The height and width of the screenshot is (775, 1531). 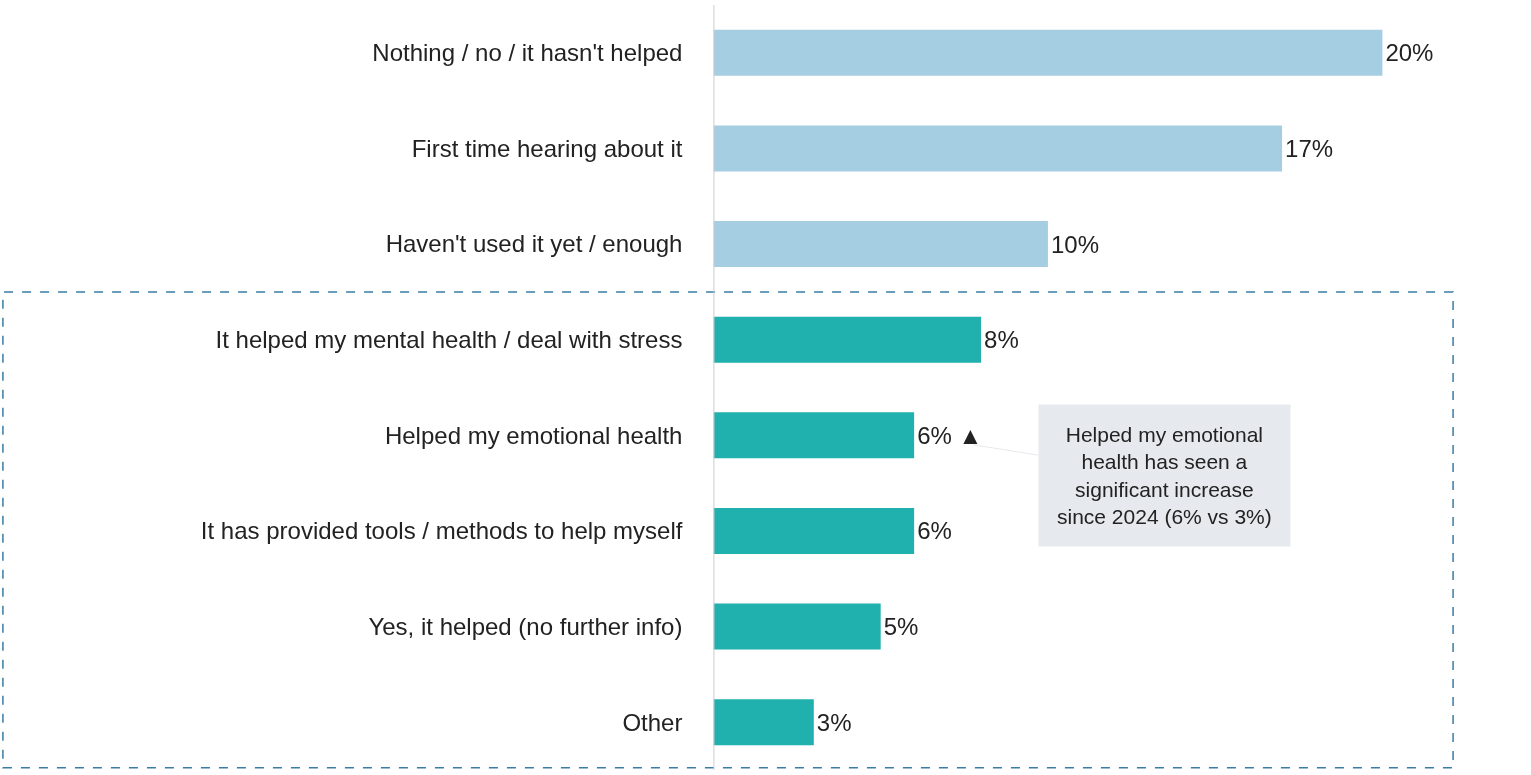 What do you see at coordinates (1409, 53) in the screenshot?
I see `data-label: 20%` at bounding box center [1409, 53].